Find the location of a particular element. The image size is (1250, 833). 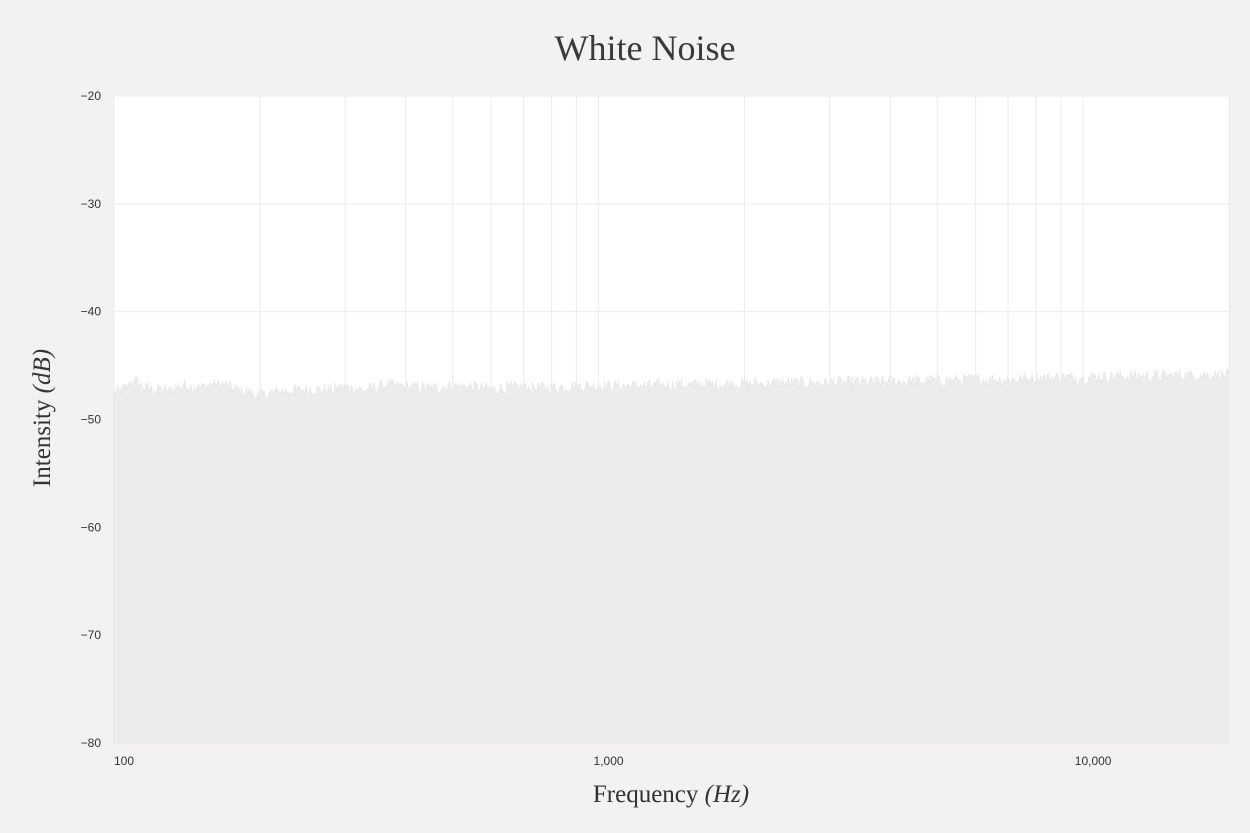

y-tick-label: −80 is located at coordinates (91, 743).